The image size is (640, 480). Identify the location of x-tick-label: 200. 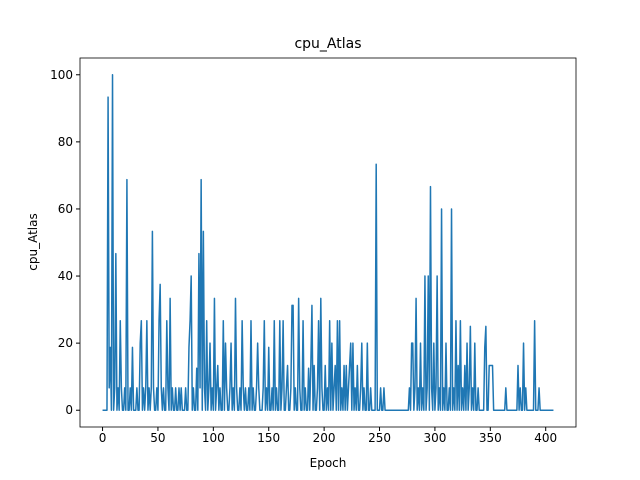
(324, 438).